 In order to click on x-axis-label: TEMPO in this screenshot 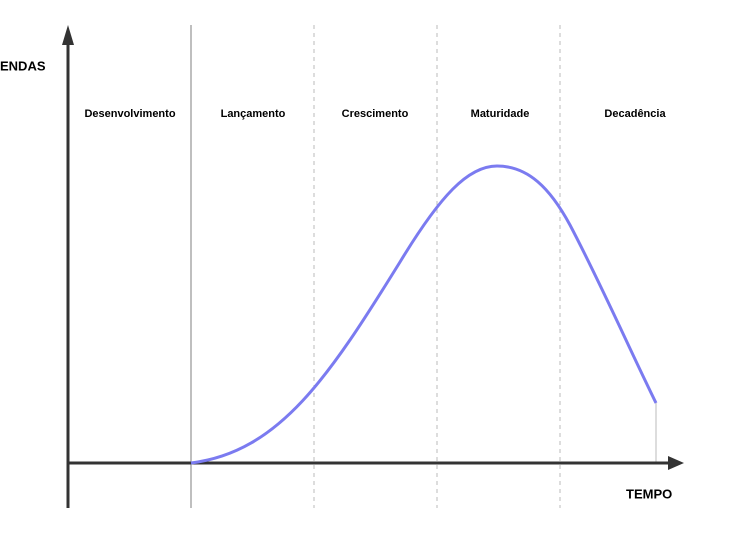, I will do `click(649, 493)`.